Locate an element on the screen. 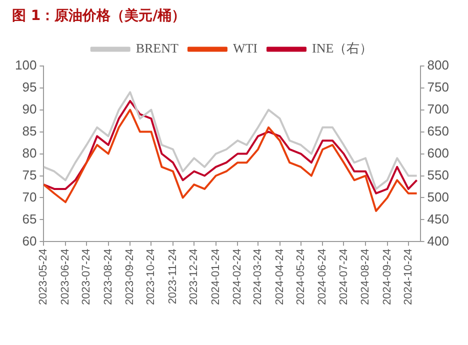  x-tick-label: 2024-04-24 is located at coordinates (280, 277).